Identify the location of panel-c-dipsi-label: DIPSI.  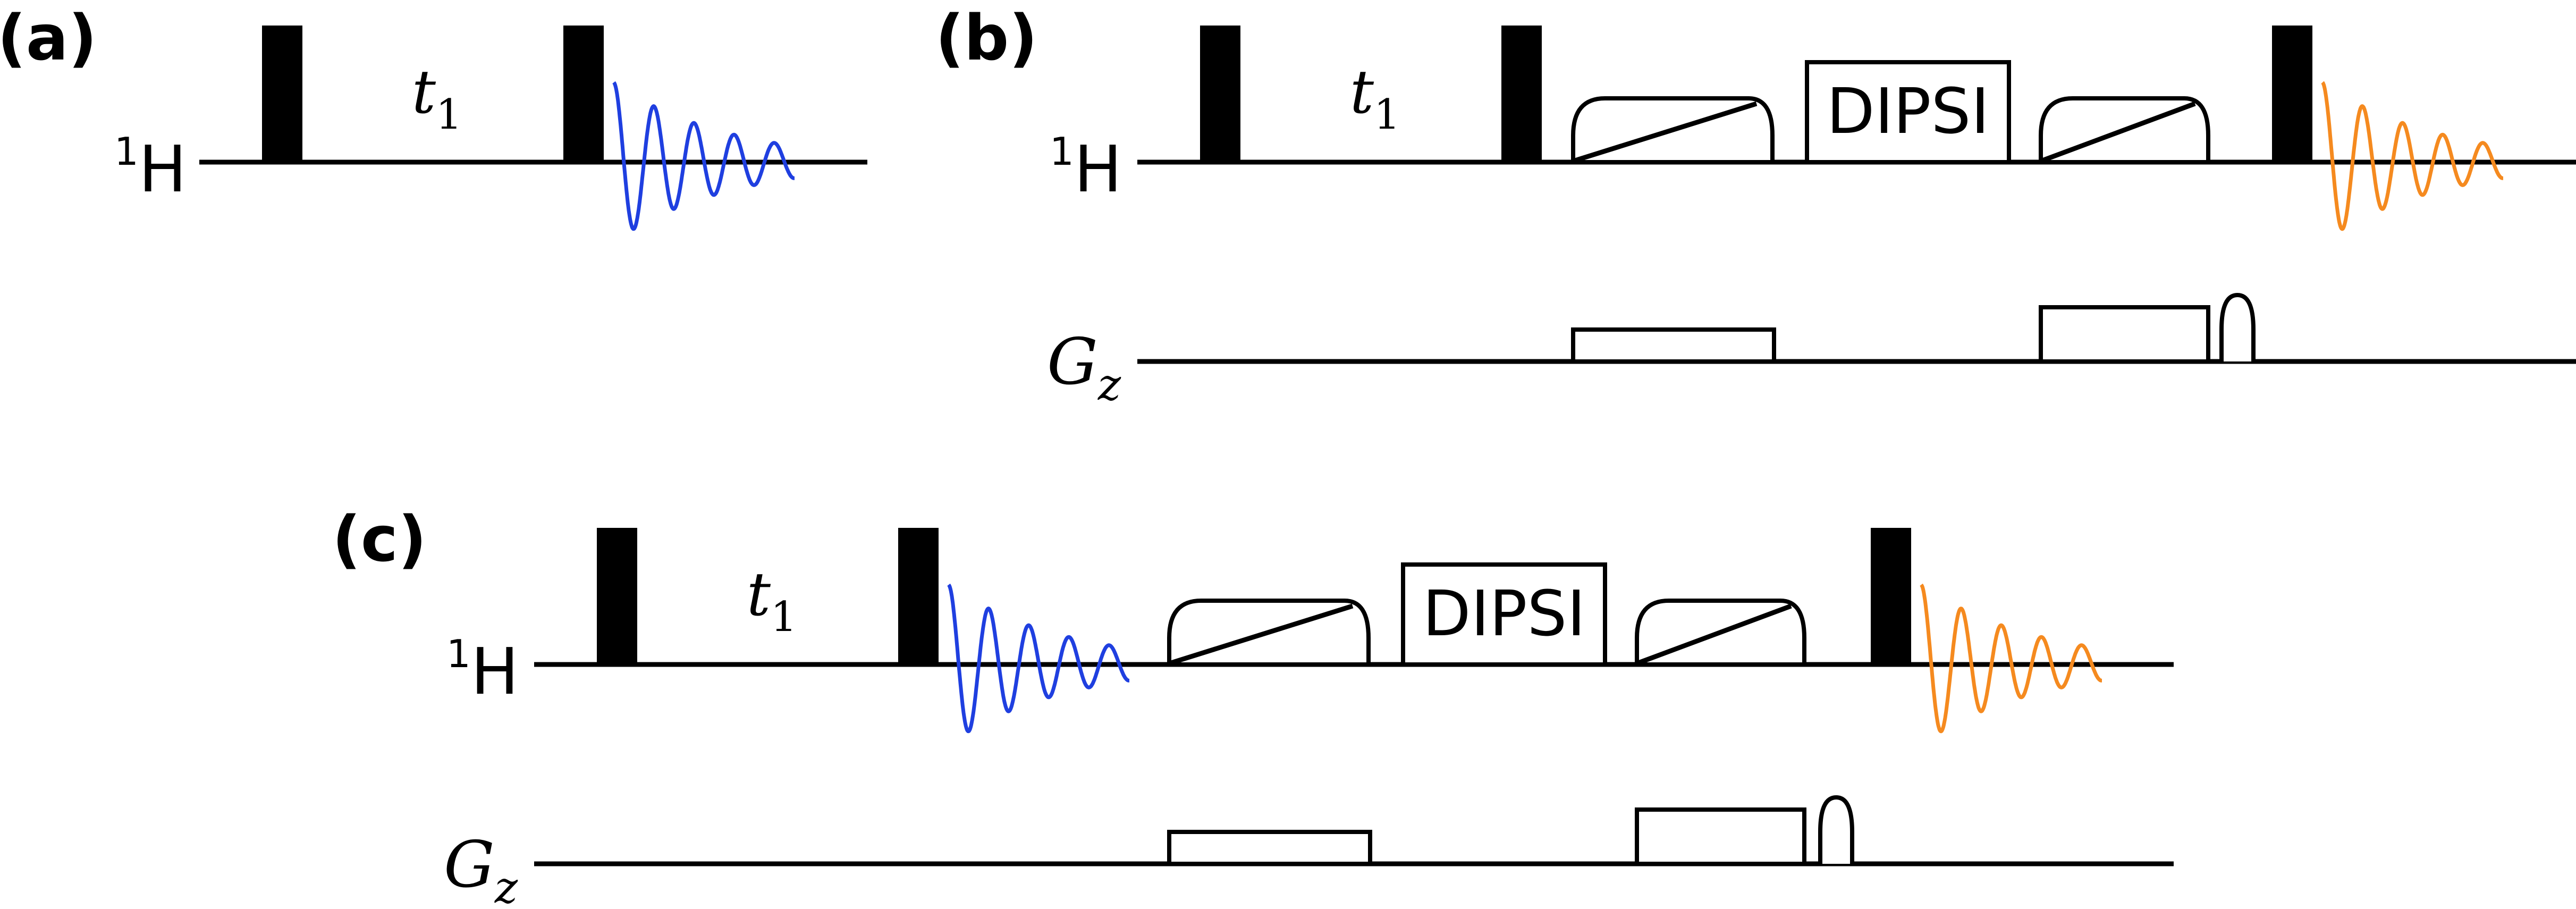
(1505, 613).